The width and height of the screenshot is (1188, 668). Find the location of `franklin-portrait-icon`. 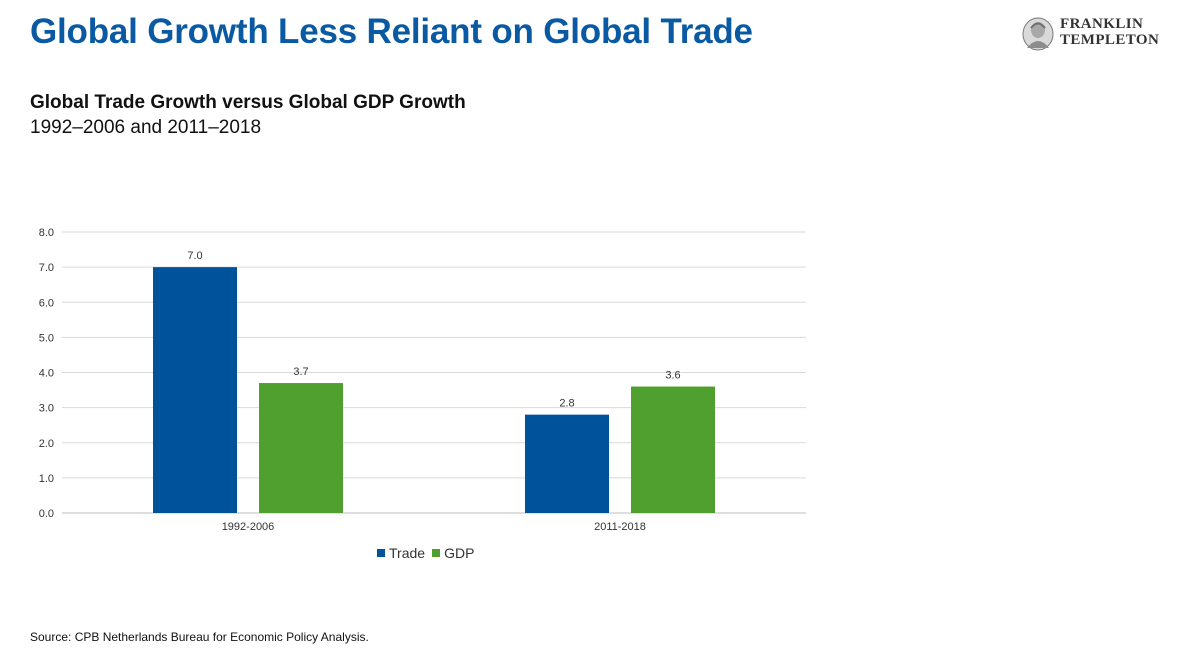

franklin-portrait-icon is located at coordinates (1038, 34).